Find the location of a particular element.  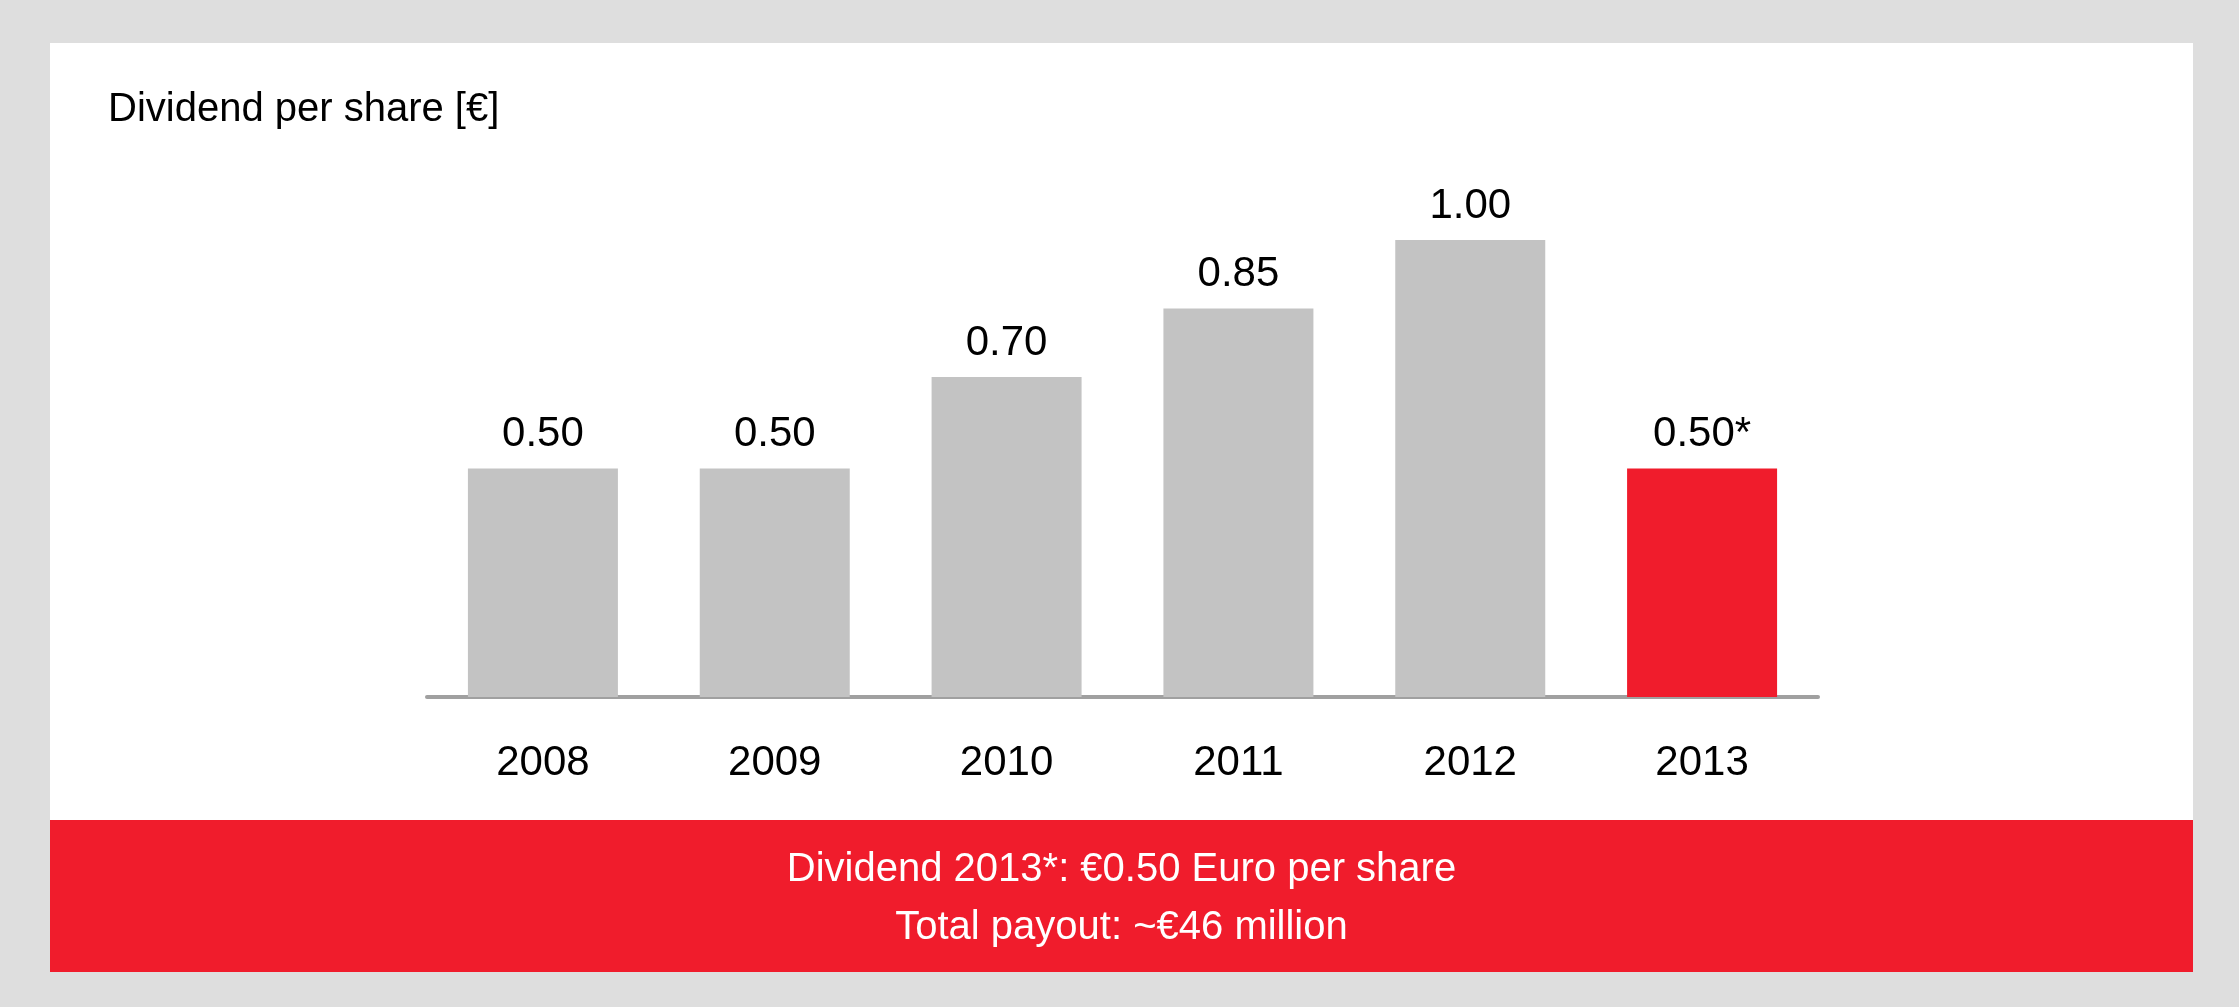

x-tick-label: 2012 is located at coordinates (1470, 760).